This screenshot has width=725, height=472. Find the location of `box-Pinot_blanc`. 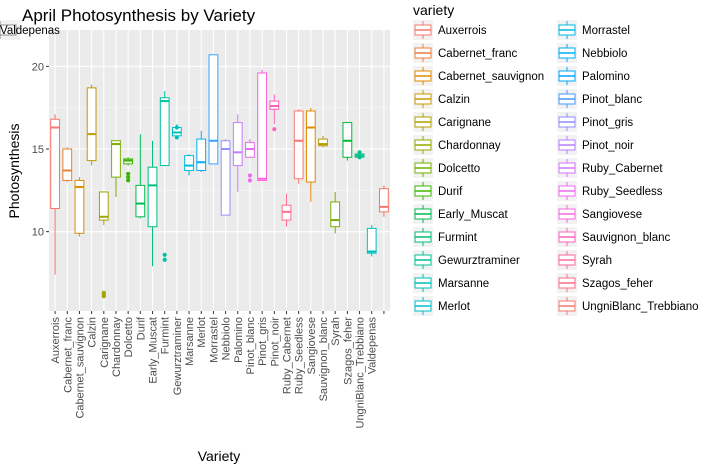

box-Pinot_blanc is located at coordinates (250, 161).